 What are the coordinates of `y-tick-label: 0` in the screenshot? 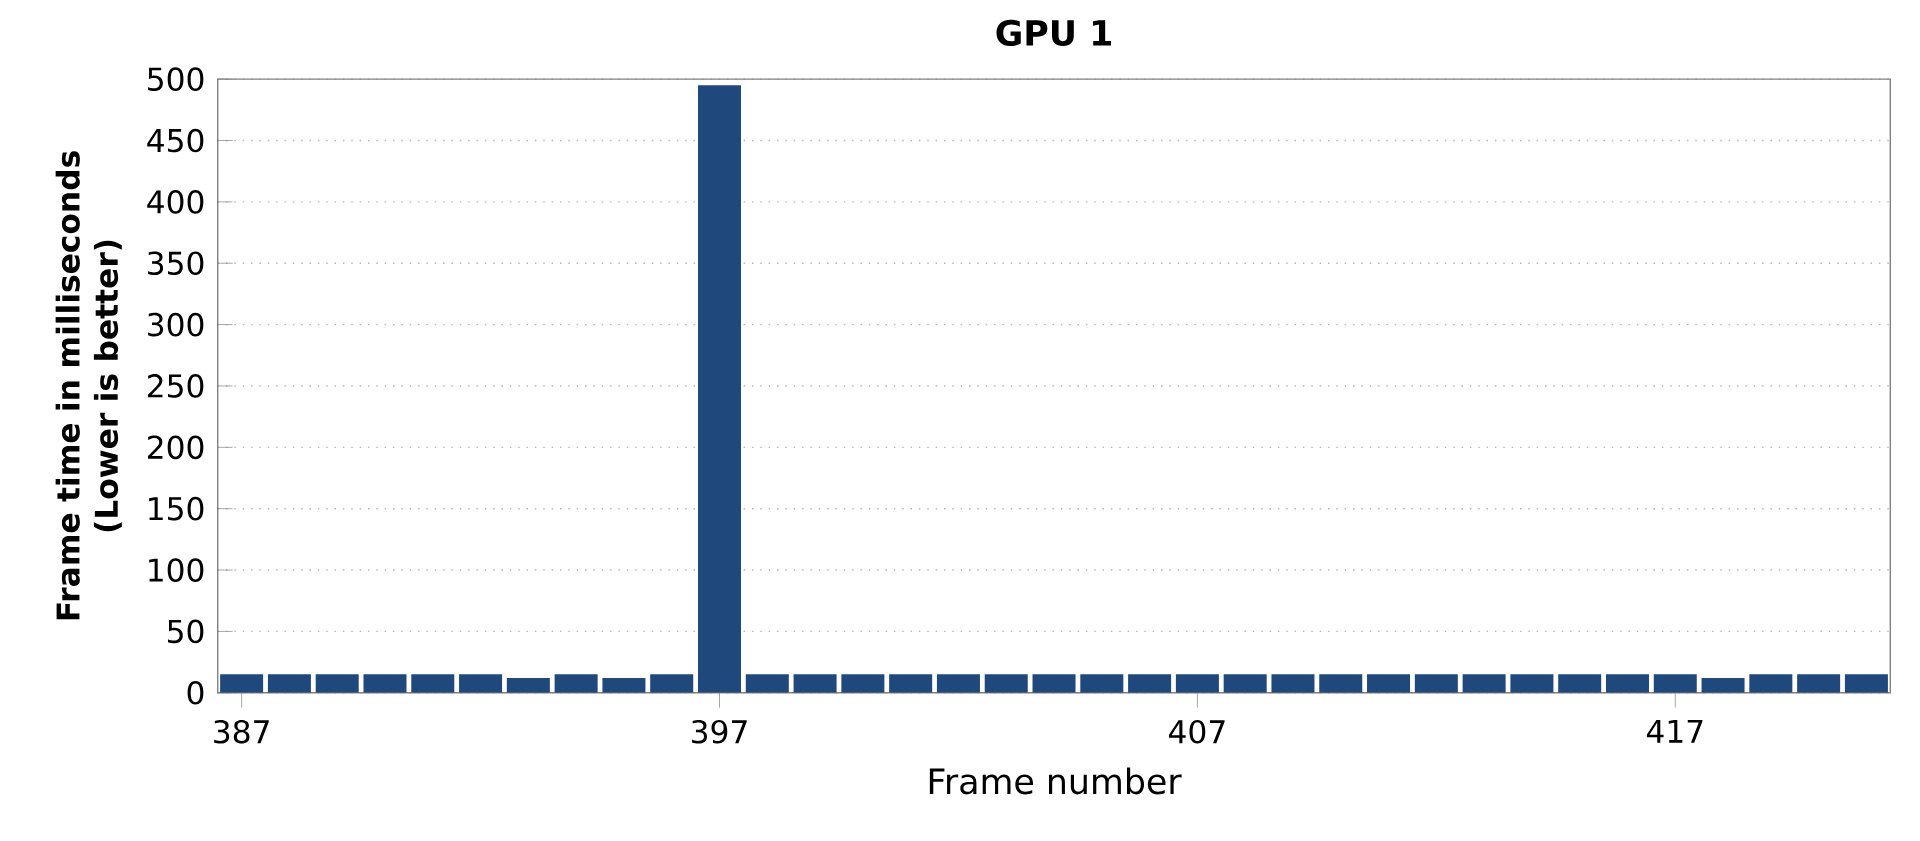 It's located at (195, 692).